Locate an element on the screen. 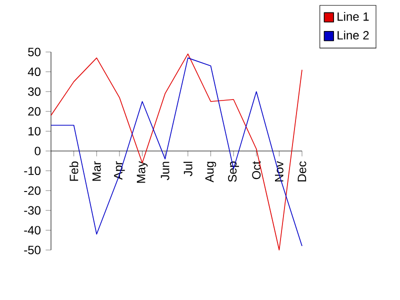 The height and width of the screenshot is (300, 400). x-tick-label: Jun is located at coordinates (165, 171).